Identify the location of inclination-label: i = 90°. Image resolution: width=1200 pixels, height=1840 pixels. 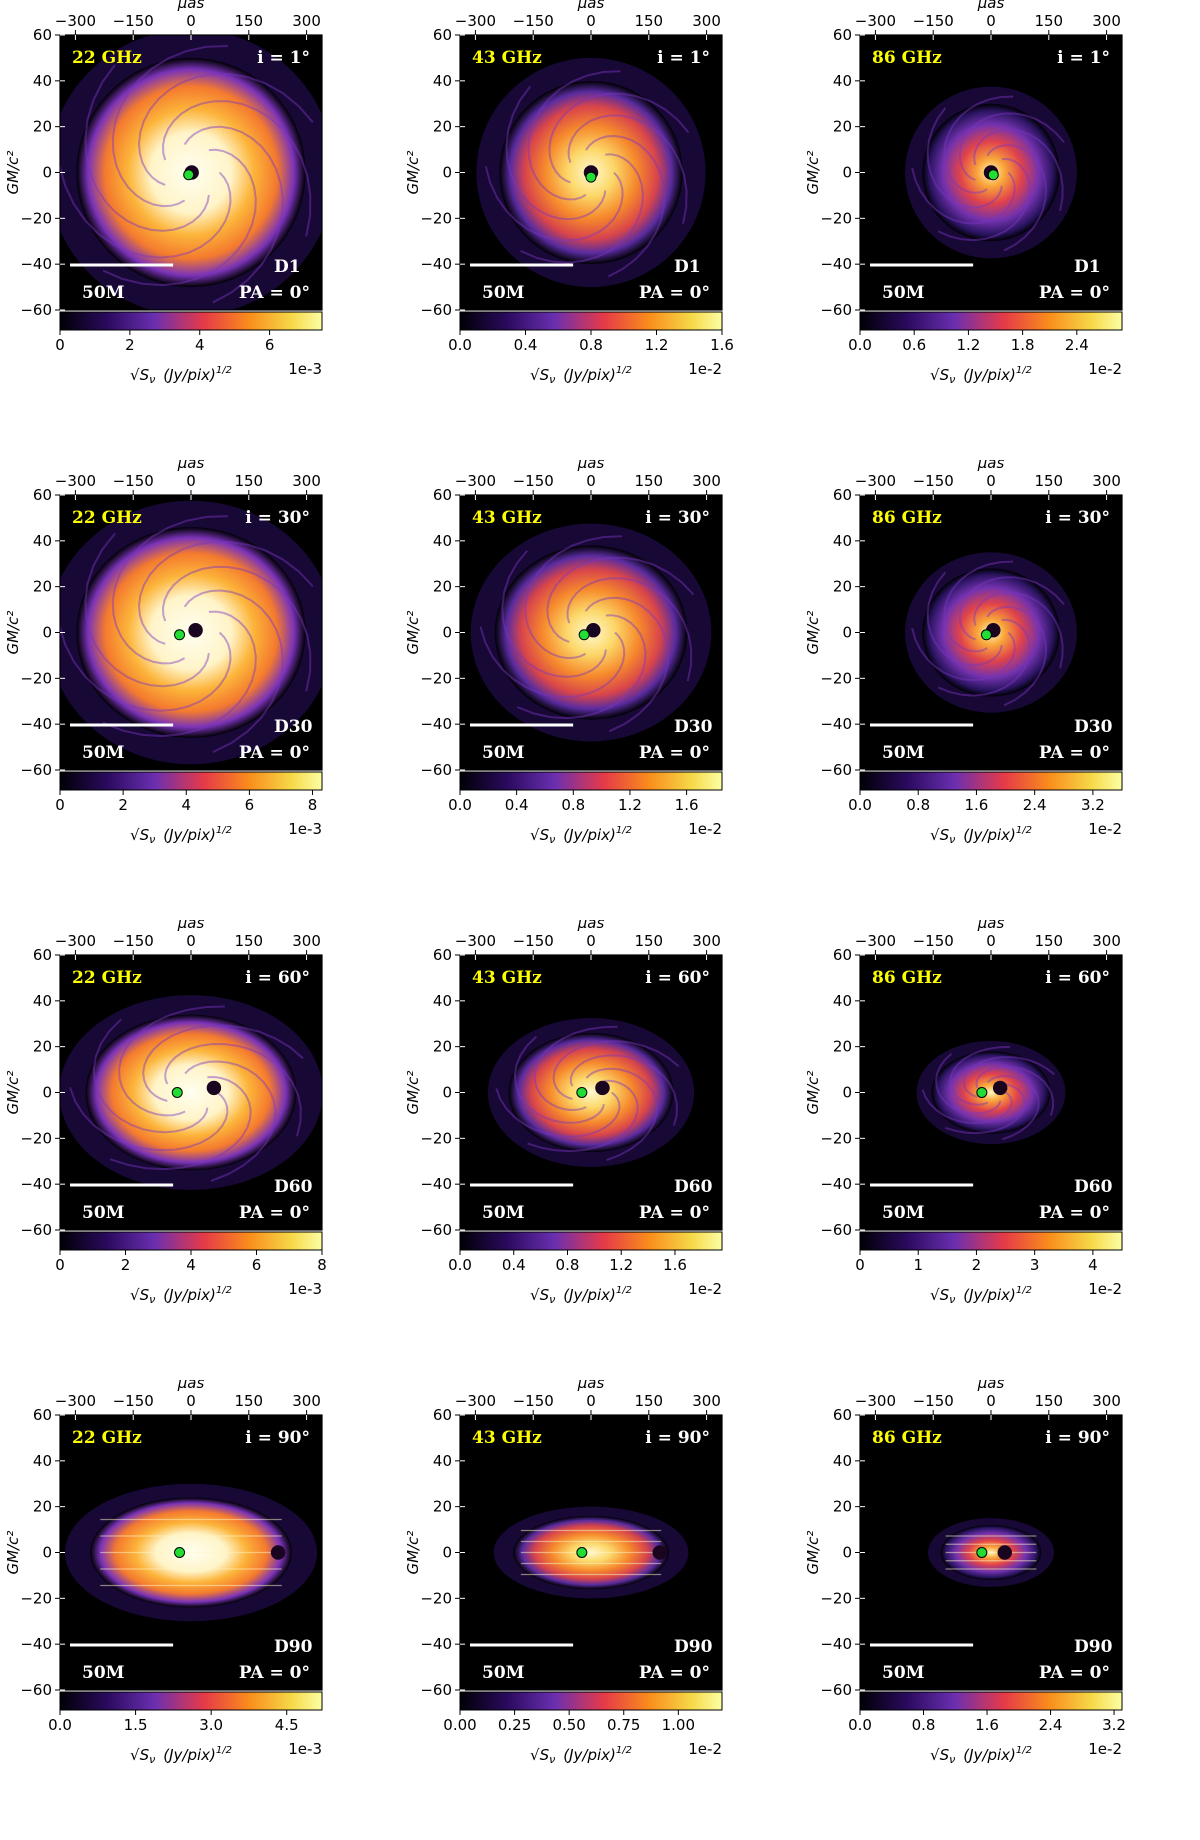
(277, 1438).